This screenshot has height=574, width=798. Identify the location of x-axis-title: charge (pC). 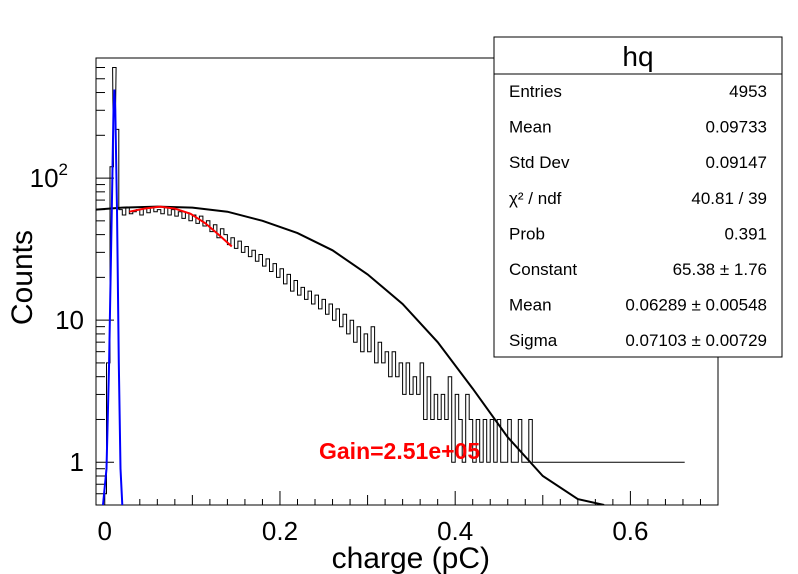
(411, 558).